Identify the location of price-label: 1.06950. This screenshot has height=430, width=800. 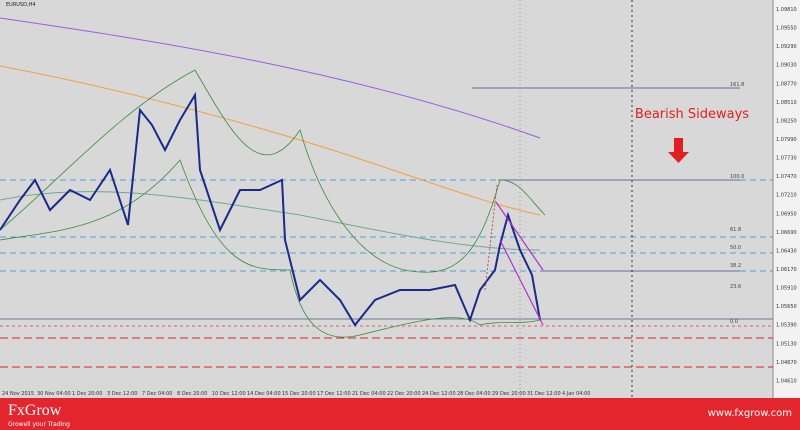
(786, 214).